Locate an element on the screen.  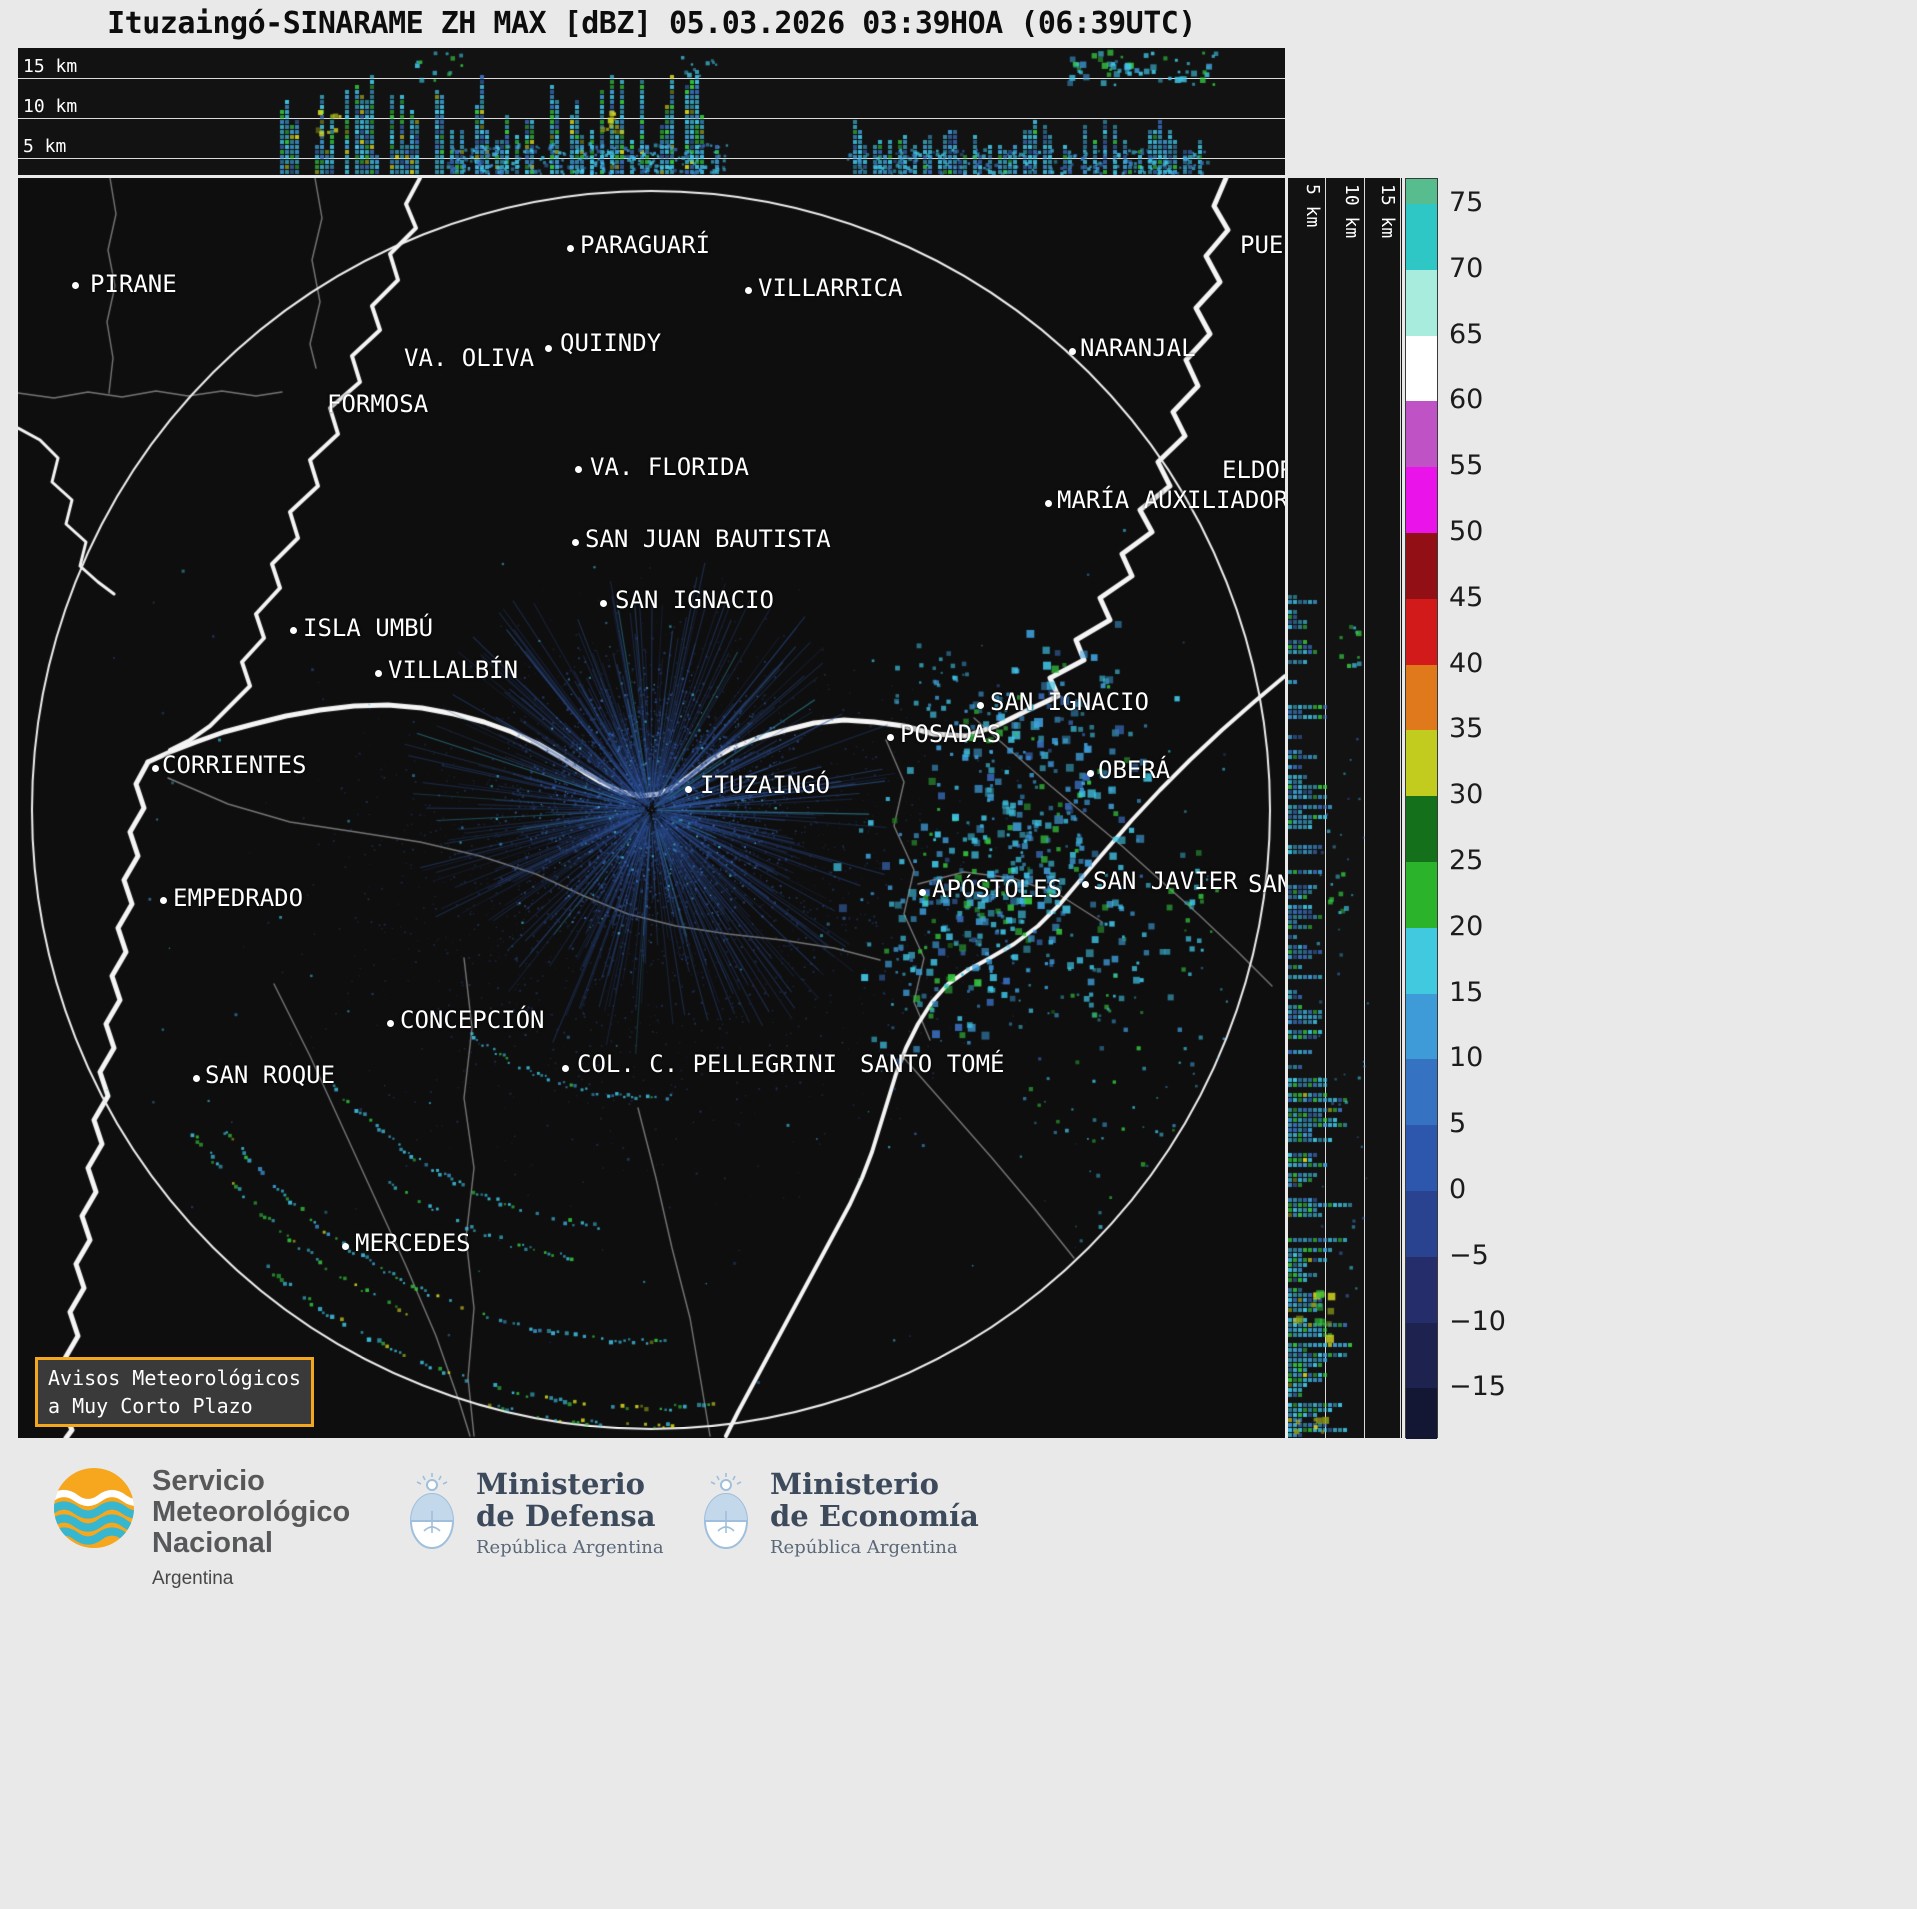
right-cross-section-canvas is located at coordinates (1345, 808).